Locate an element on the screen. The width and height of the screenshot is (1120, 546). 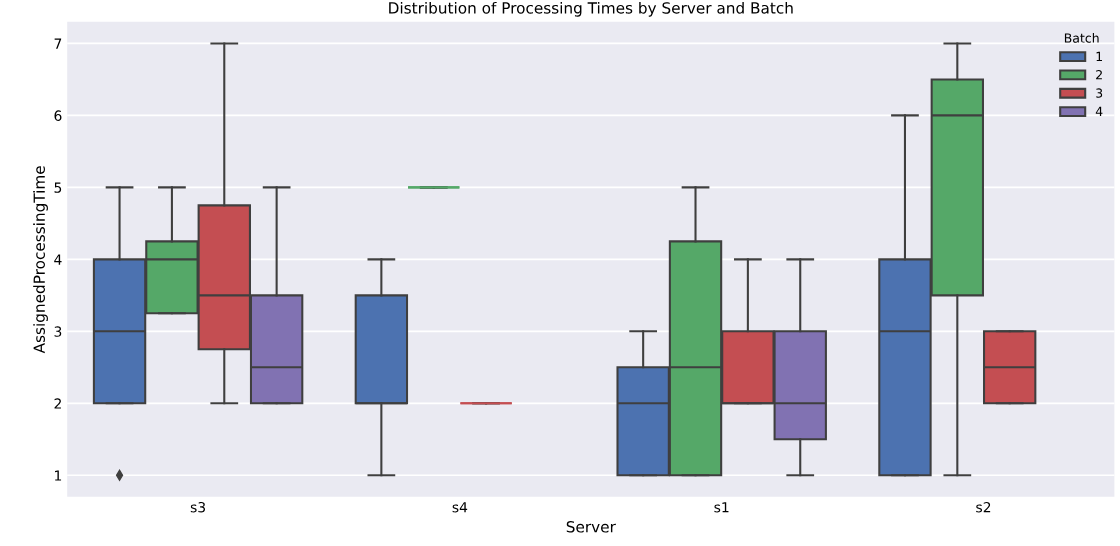
y-tick-label: 6 is located at coordinates (58, 115).